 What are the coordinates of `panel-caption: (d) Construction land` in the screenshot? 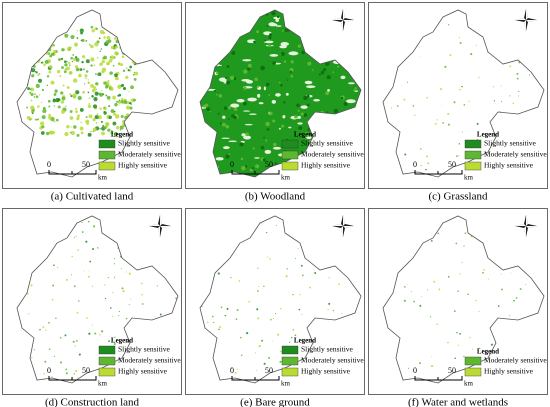 It's located at (92, 402).